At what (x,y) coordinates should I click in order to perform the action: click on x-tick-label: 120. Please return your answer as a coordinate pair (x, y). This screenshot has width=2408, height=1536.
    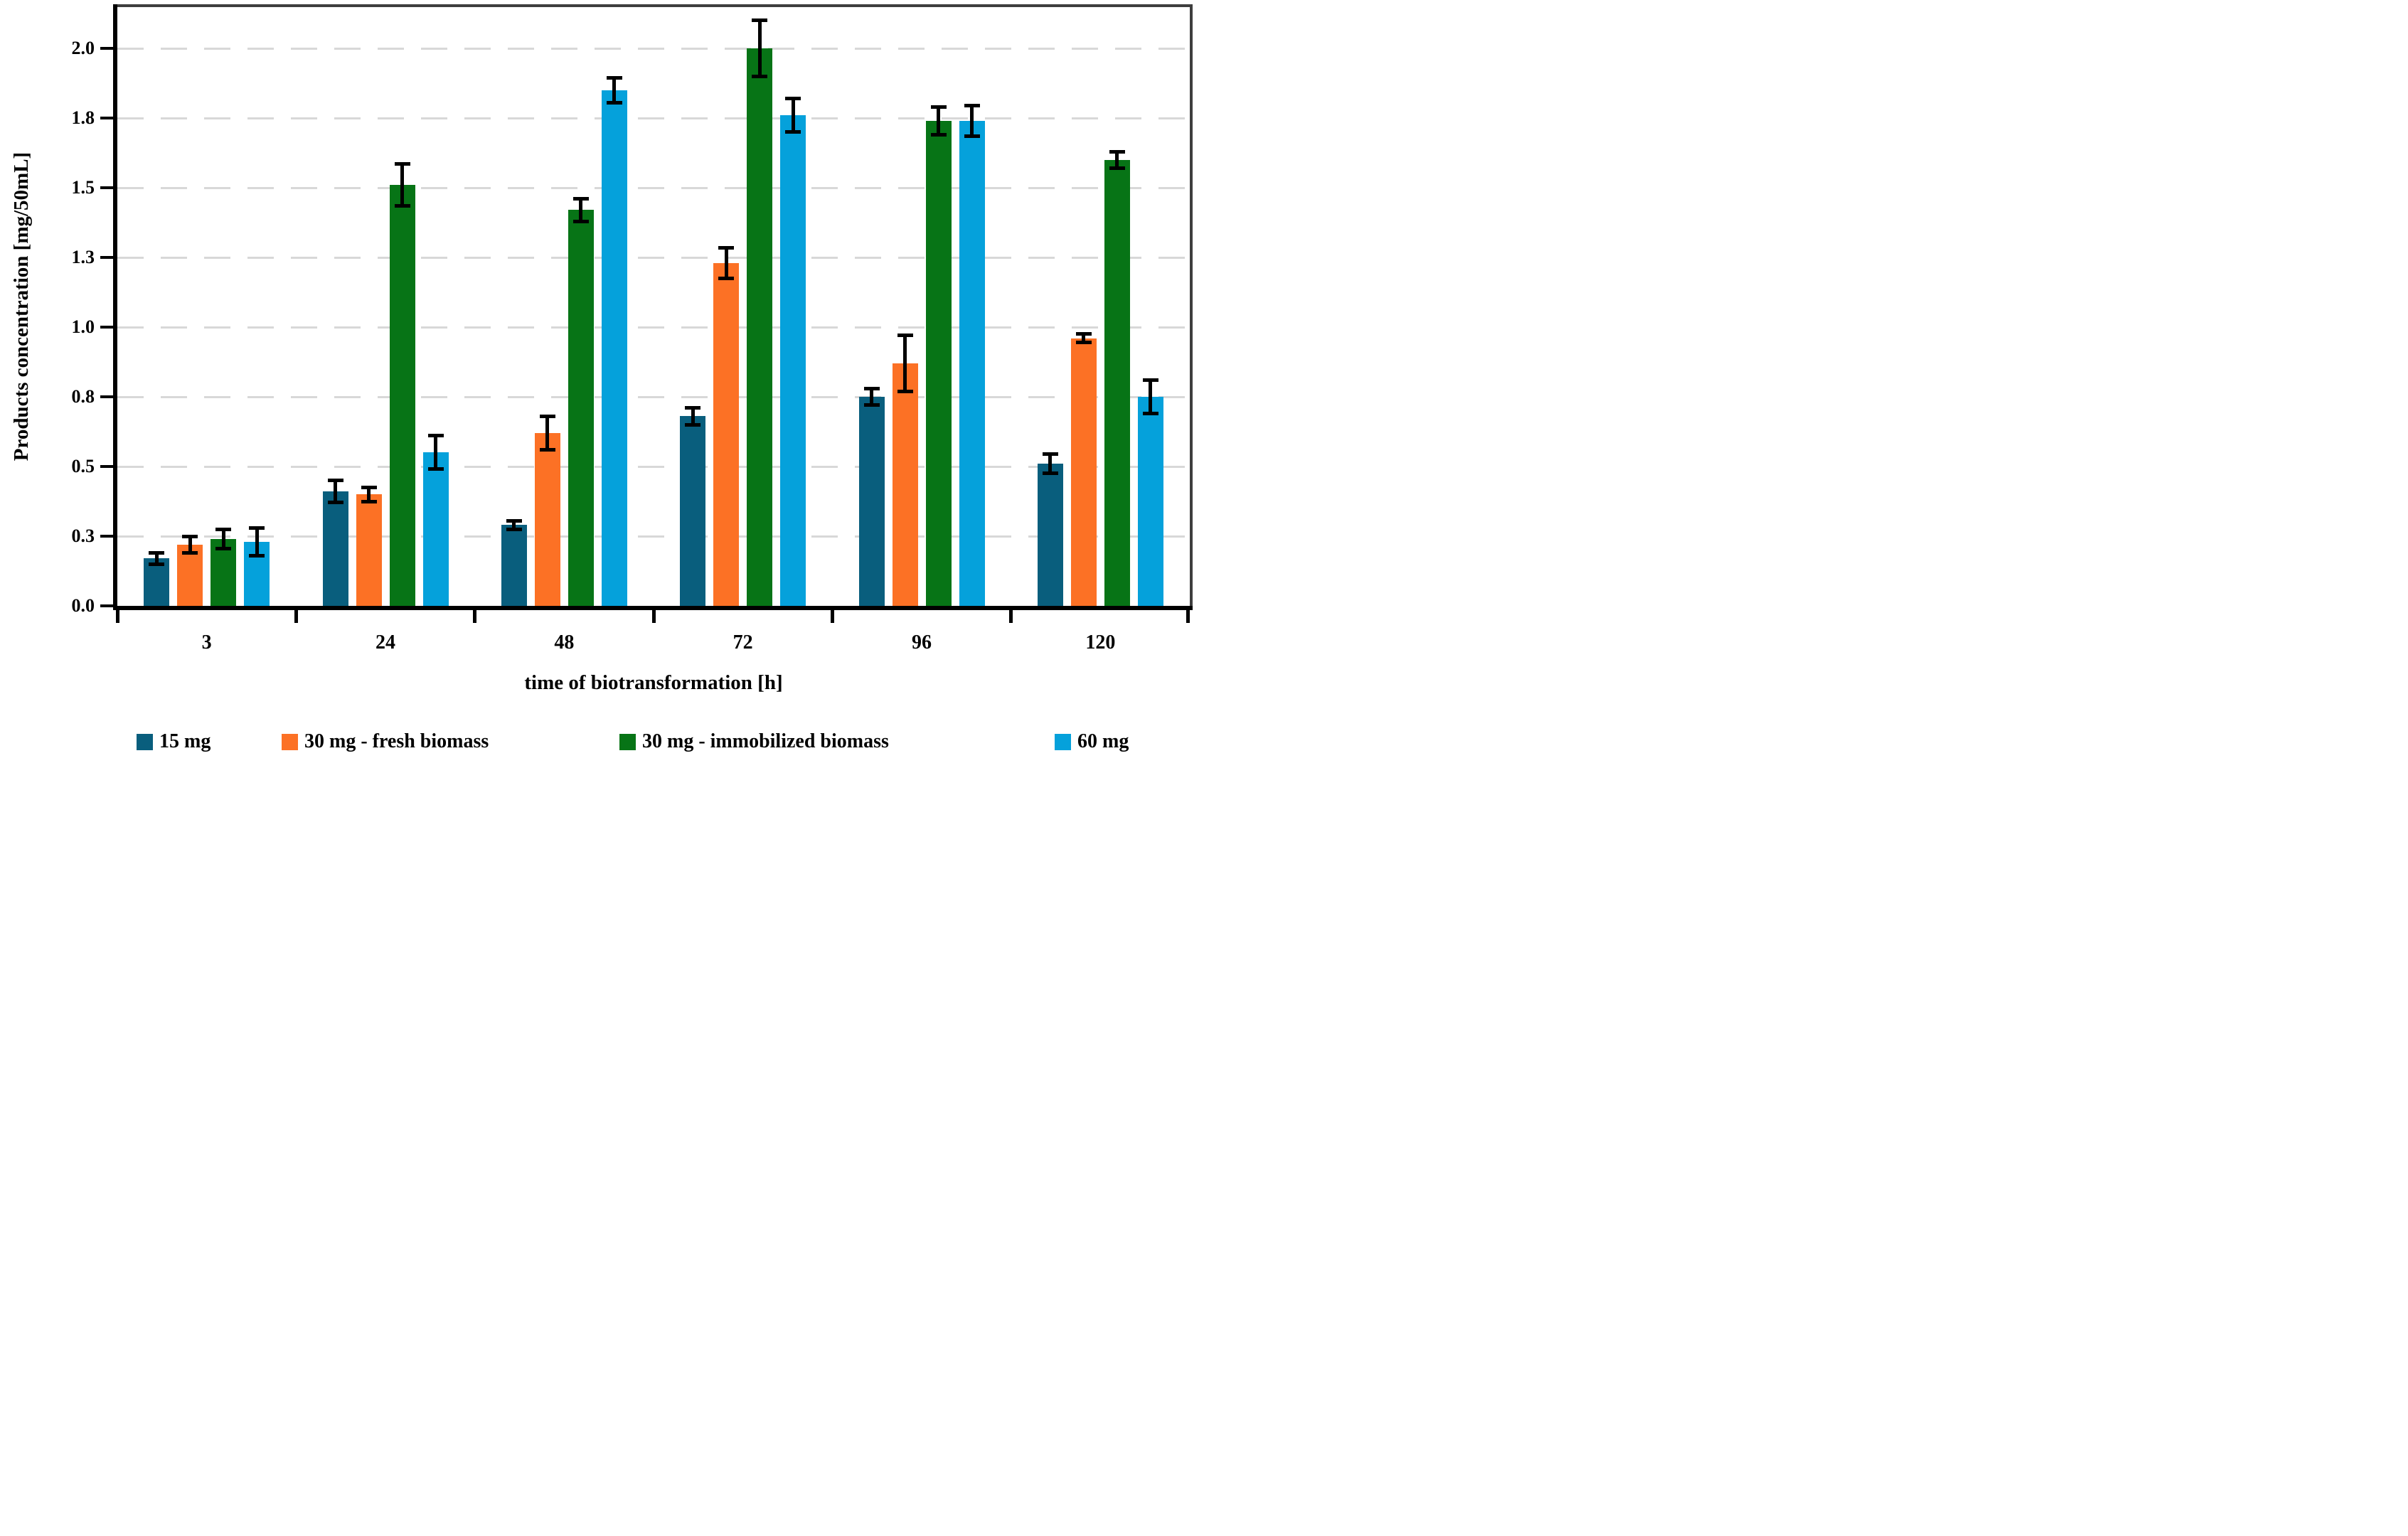
    Looking at the image, I should click on (1100, 642).